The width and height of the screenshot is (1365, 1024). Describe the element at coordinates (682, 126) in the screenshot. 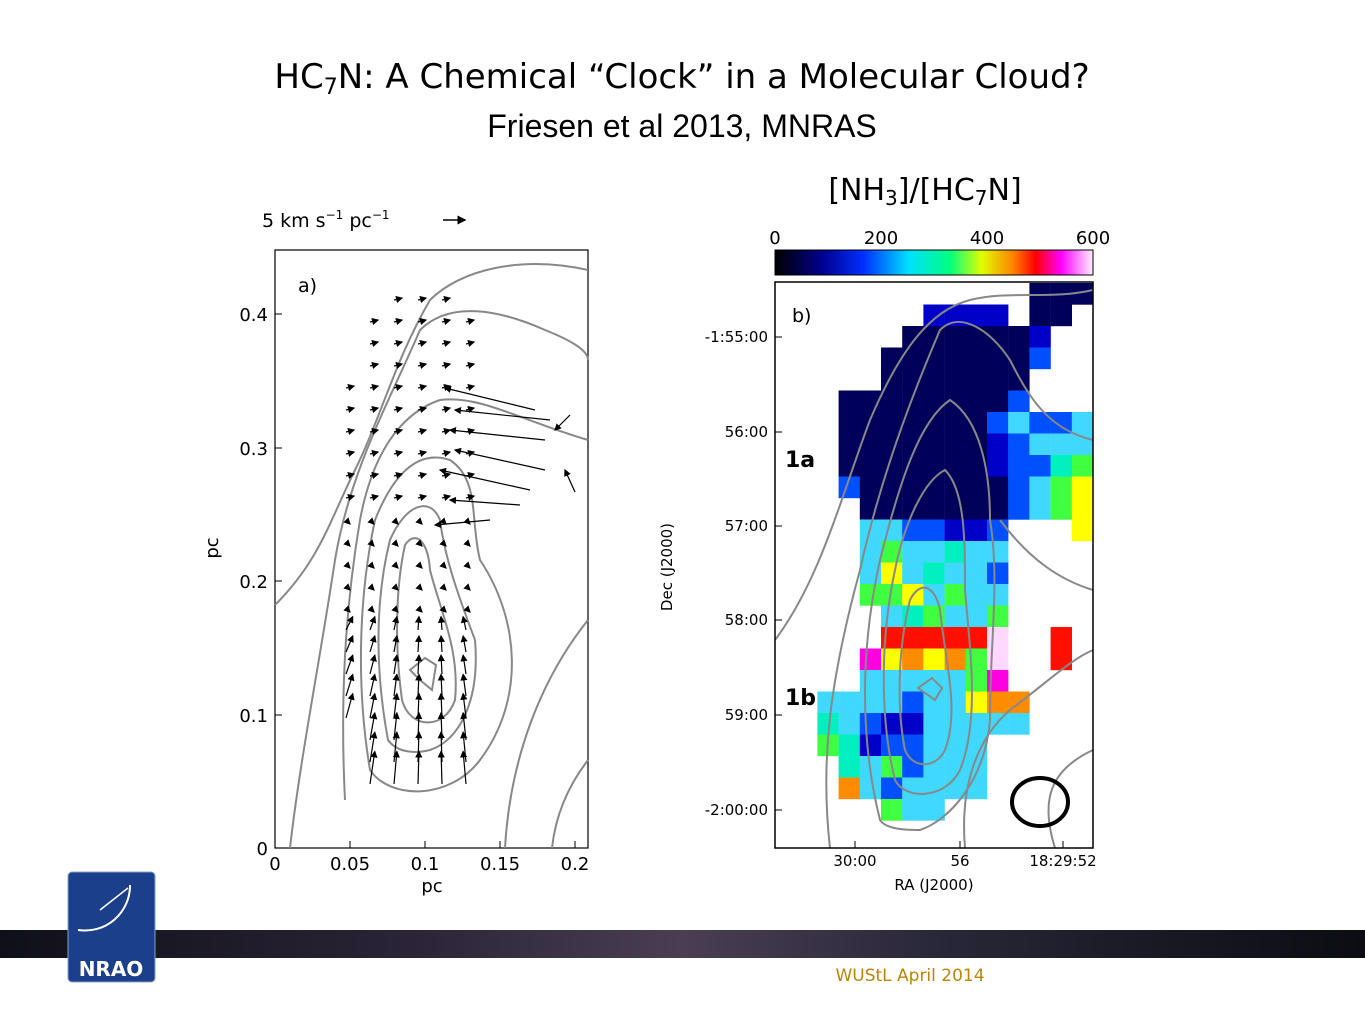

I see `subtitle: Friesen et al 2013, MNRAS` at that location.